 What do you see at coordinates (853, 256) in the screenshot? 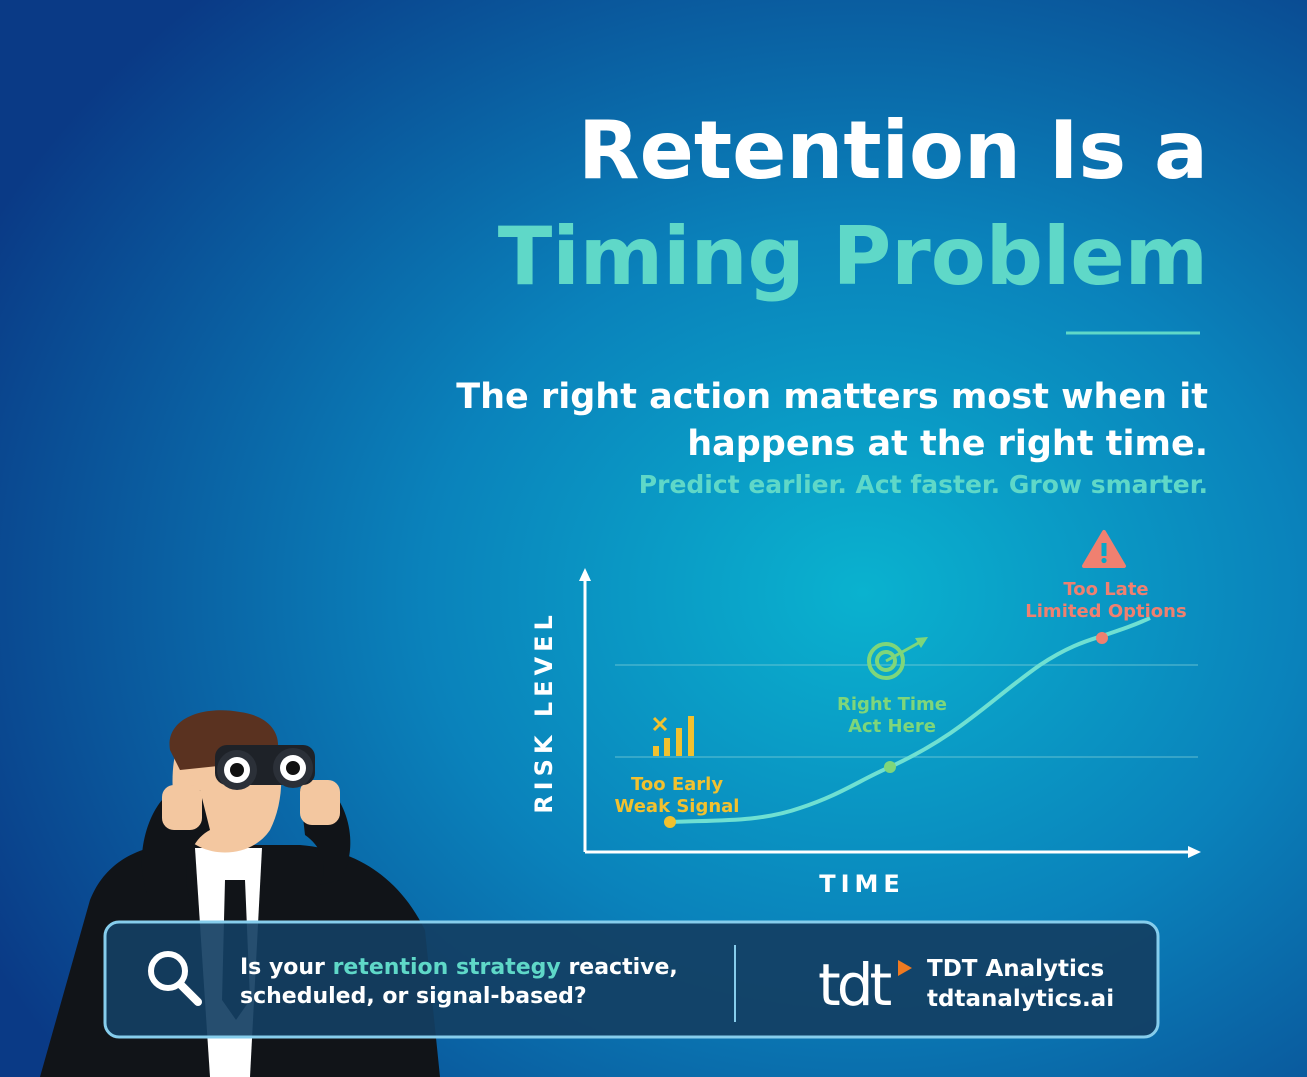
I see `title-highlight: Timing Problem` at bounding box center [853, 256].